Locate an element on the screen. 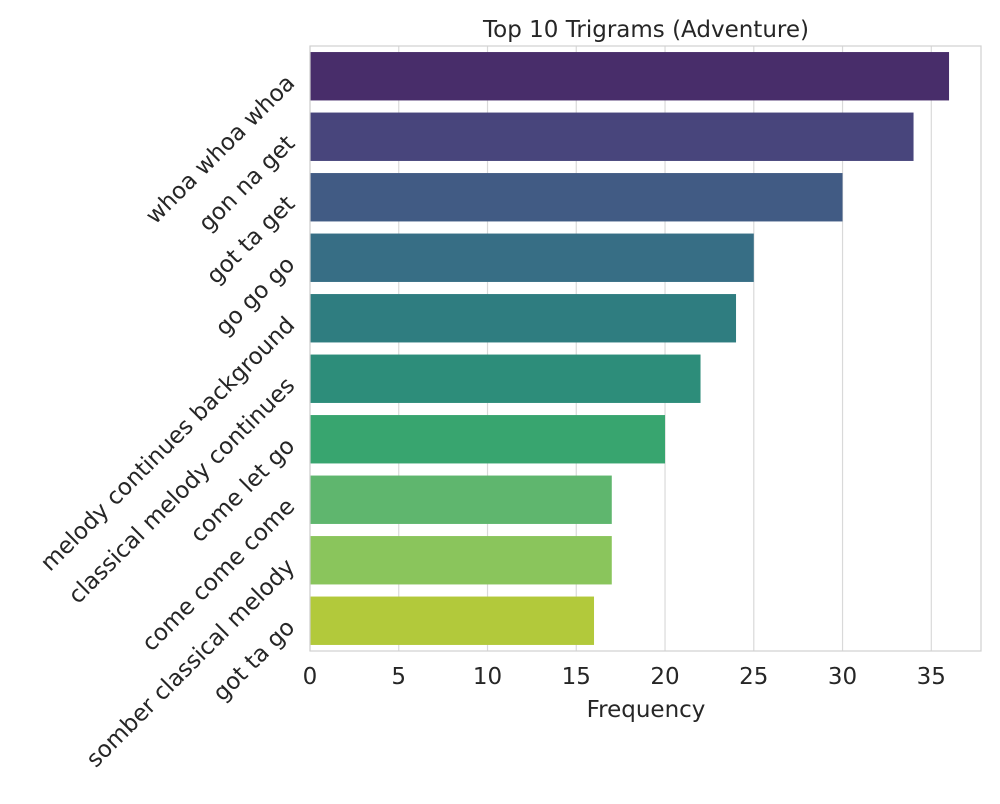  x-tick-label: 30 is located at coordinates (842, 677).